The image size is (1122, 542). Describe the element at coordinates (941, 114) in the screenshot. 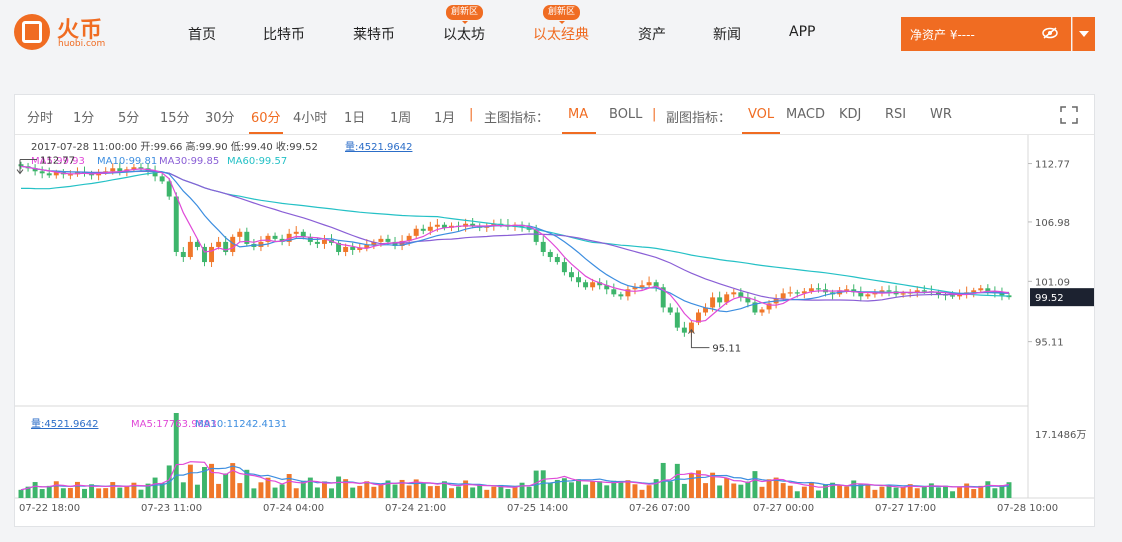

I see `sub-indicator-wr: WR` at that location.